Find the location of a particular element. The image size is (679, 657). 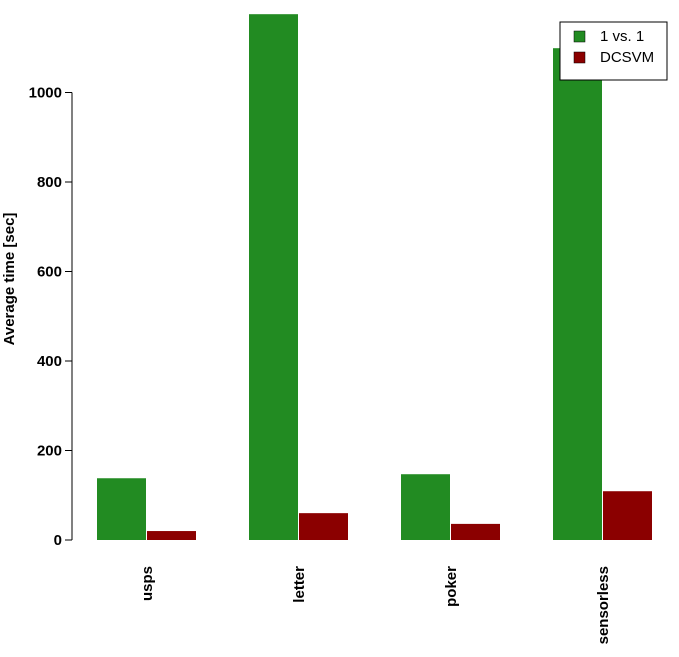

y-tick-label: 1000 is located at coordinates (45, 93).